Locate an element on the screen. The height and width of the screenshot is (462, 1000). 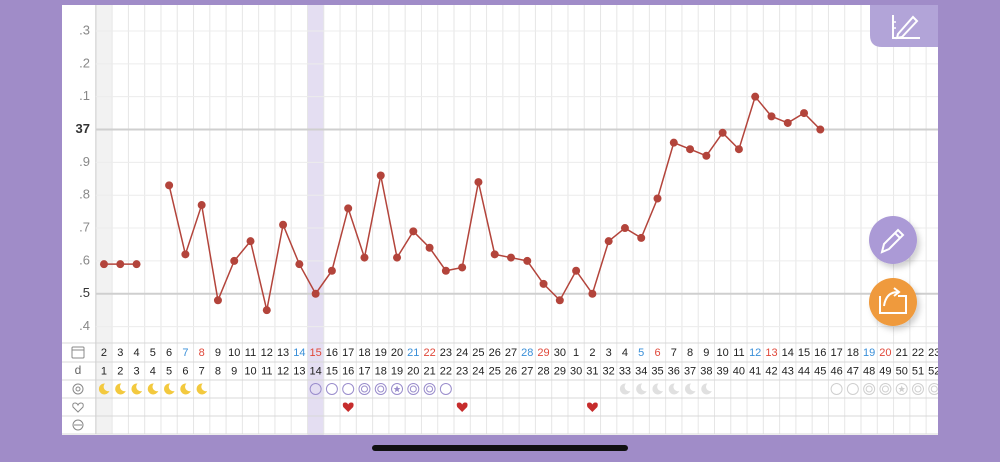
date-label: 8 is located at coordinates (690, 353).